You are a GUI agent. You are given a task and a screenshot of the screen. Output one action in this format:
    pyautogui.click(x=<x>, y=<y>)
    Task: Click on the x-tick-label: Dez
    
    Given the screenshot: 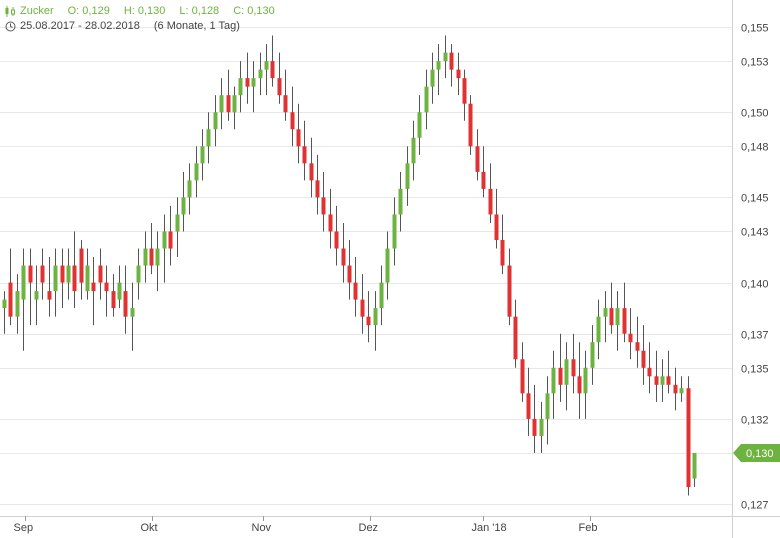 What is the action you would take?
    pyautogui.click(x=369, y=528)
    